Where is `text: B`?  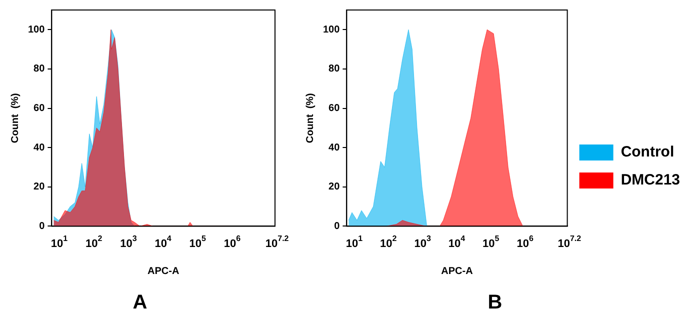
text: B is located at coordinates (495, 303).